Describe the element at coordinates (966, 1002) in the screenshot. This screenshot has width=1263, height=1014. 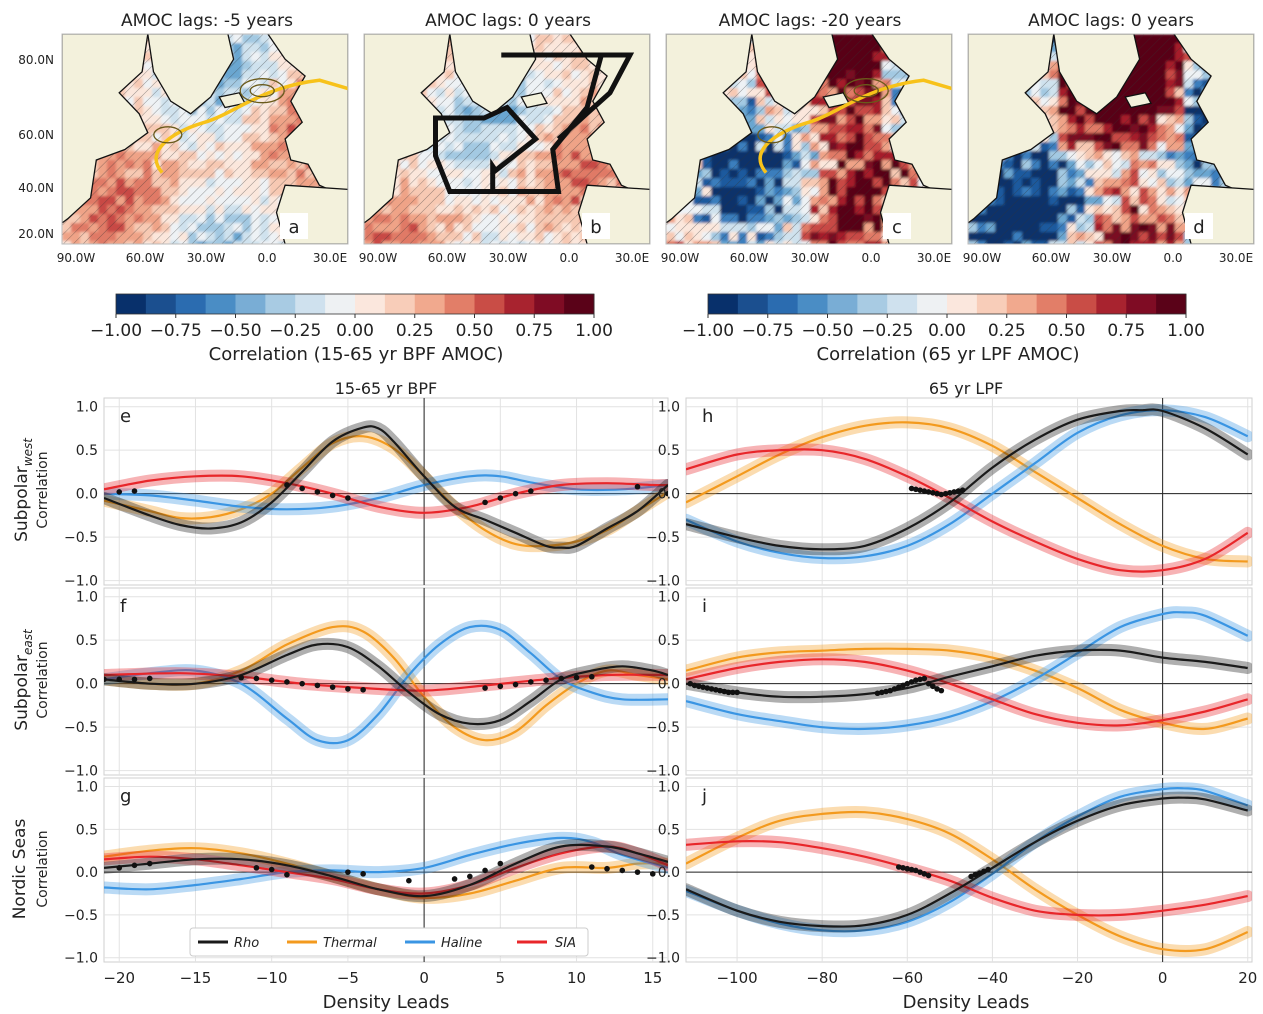
I see `xlabel-lpf: Density Leads` at that location.